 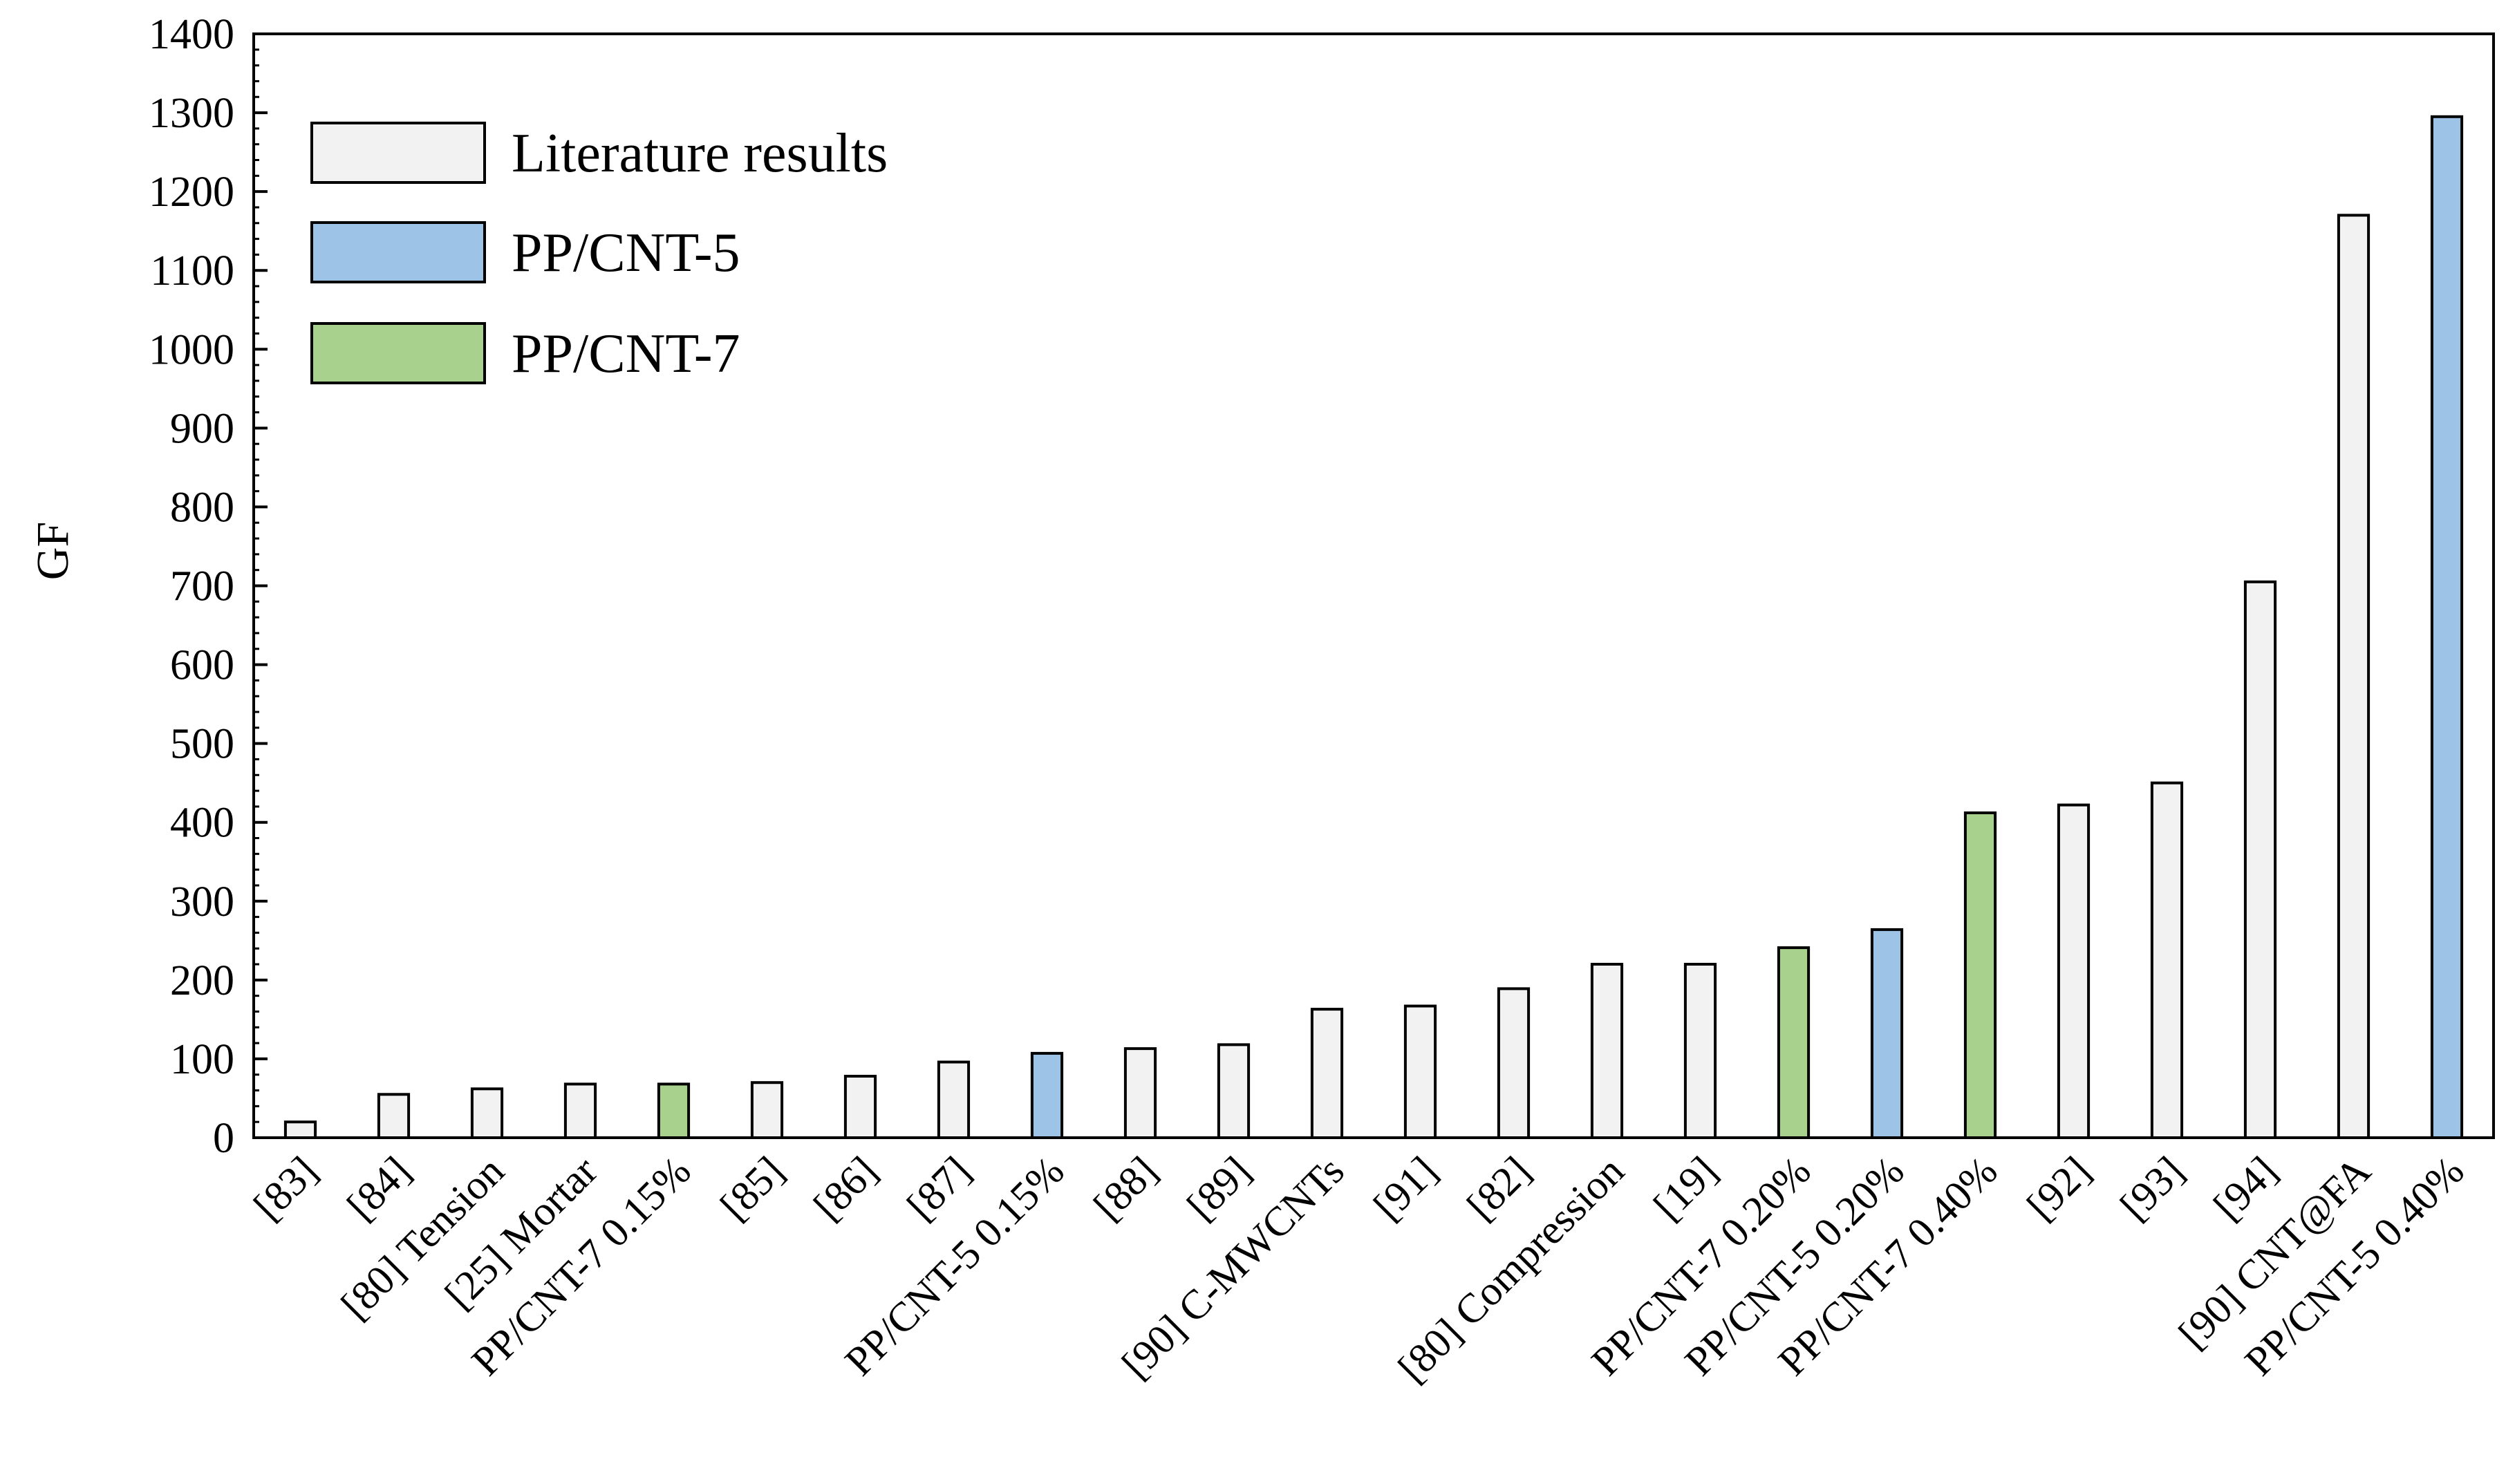 What do you see at coordinates (191, 114) in the screenshot?
I see `y-tick-label: 1300` at bounding box center [191, 114].